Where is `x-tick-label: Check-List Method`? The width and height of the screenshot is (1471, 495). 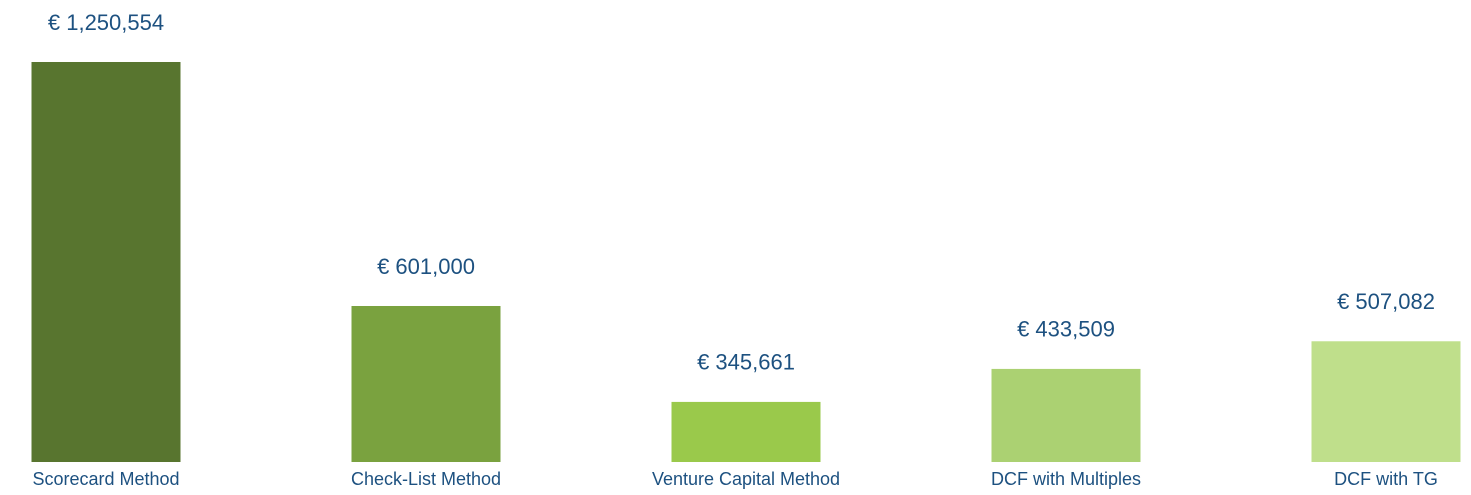 x-tick-label: Check-List Method is located at coordinates (426, 479).